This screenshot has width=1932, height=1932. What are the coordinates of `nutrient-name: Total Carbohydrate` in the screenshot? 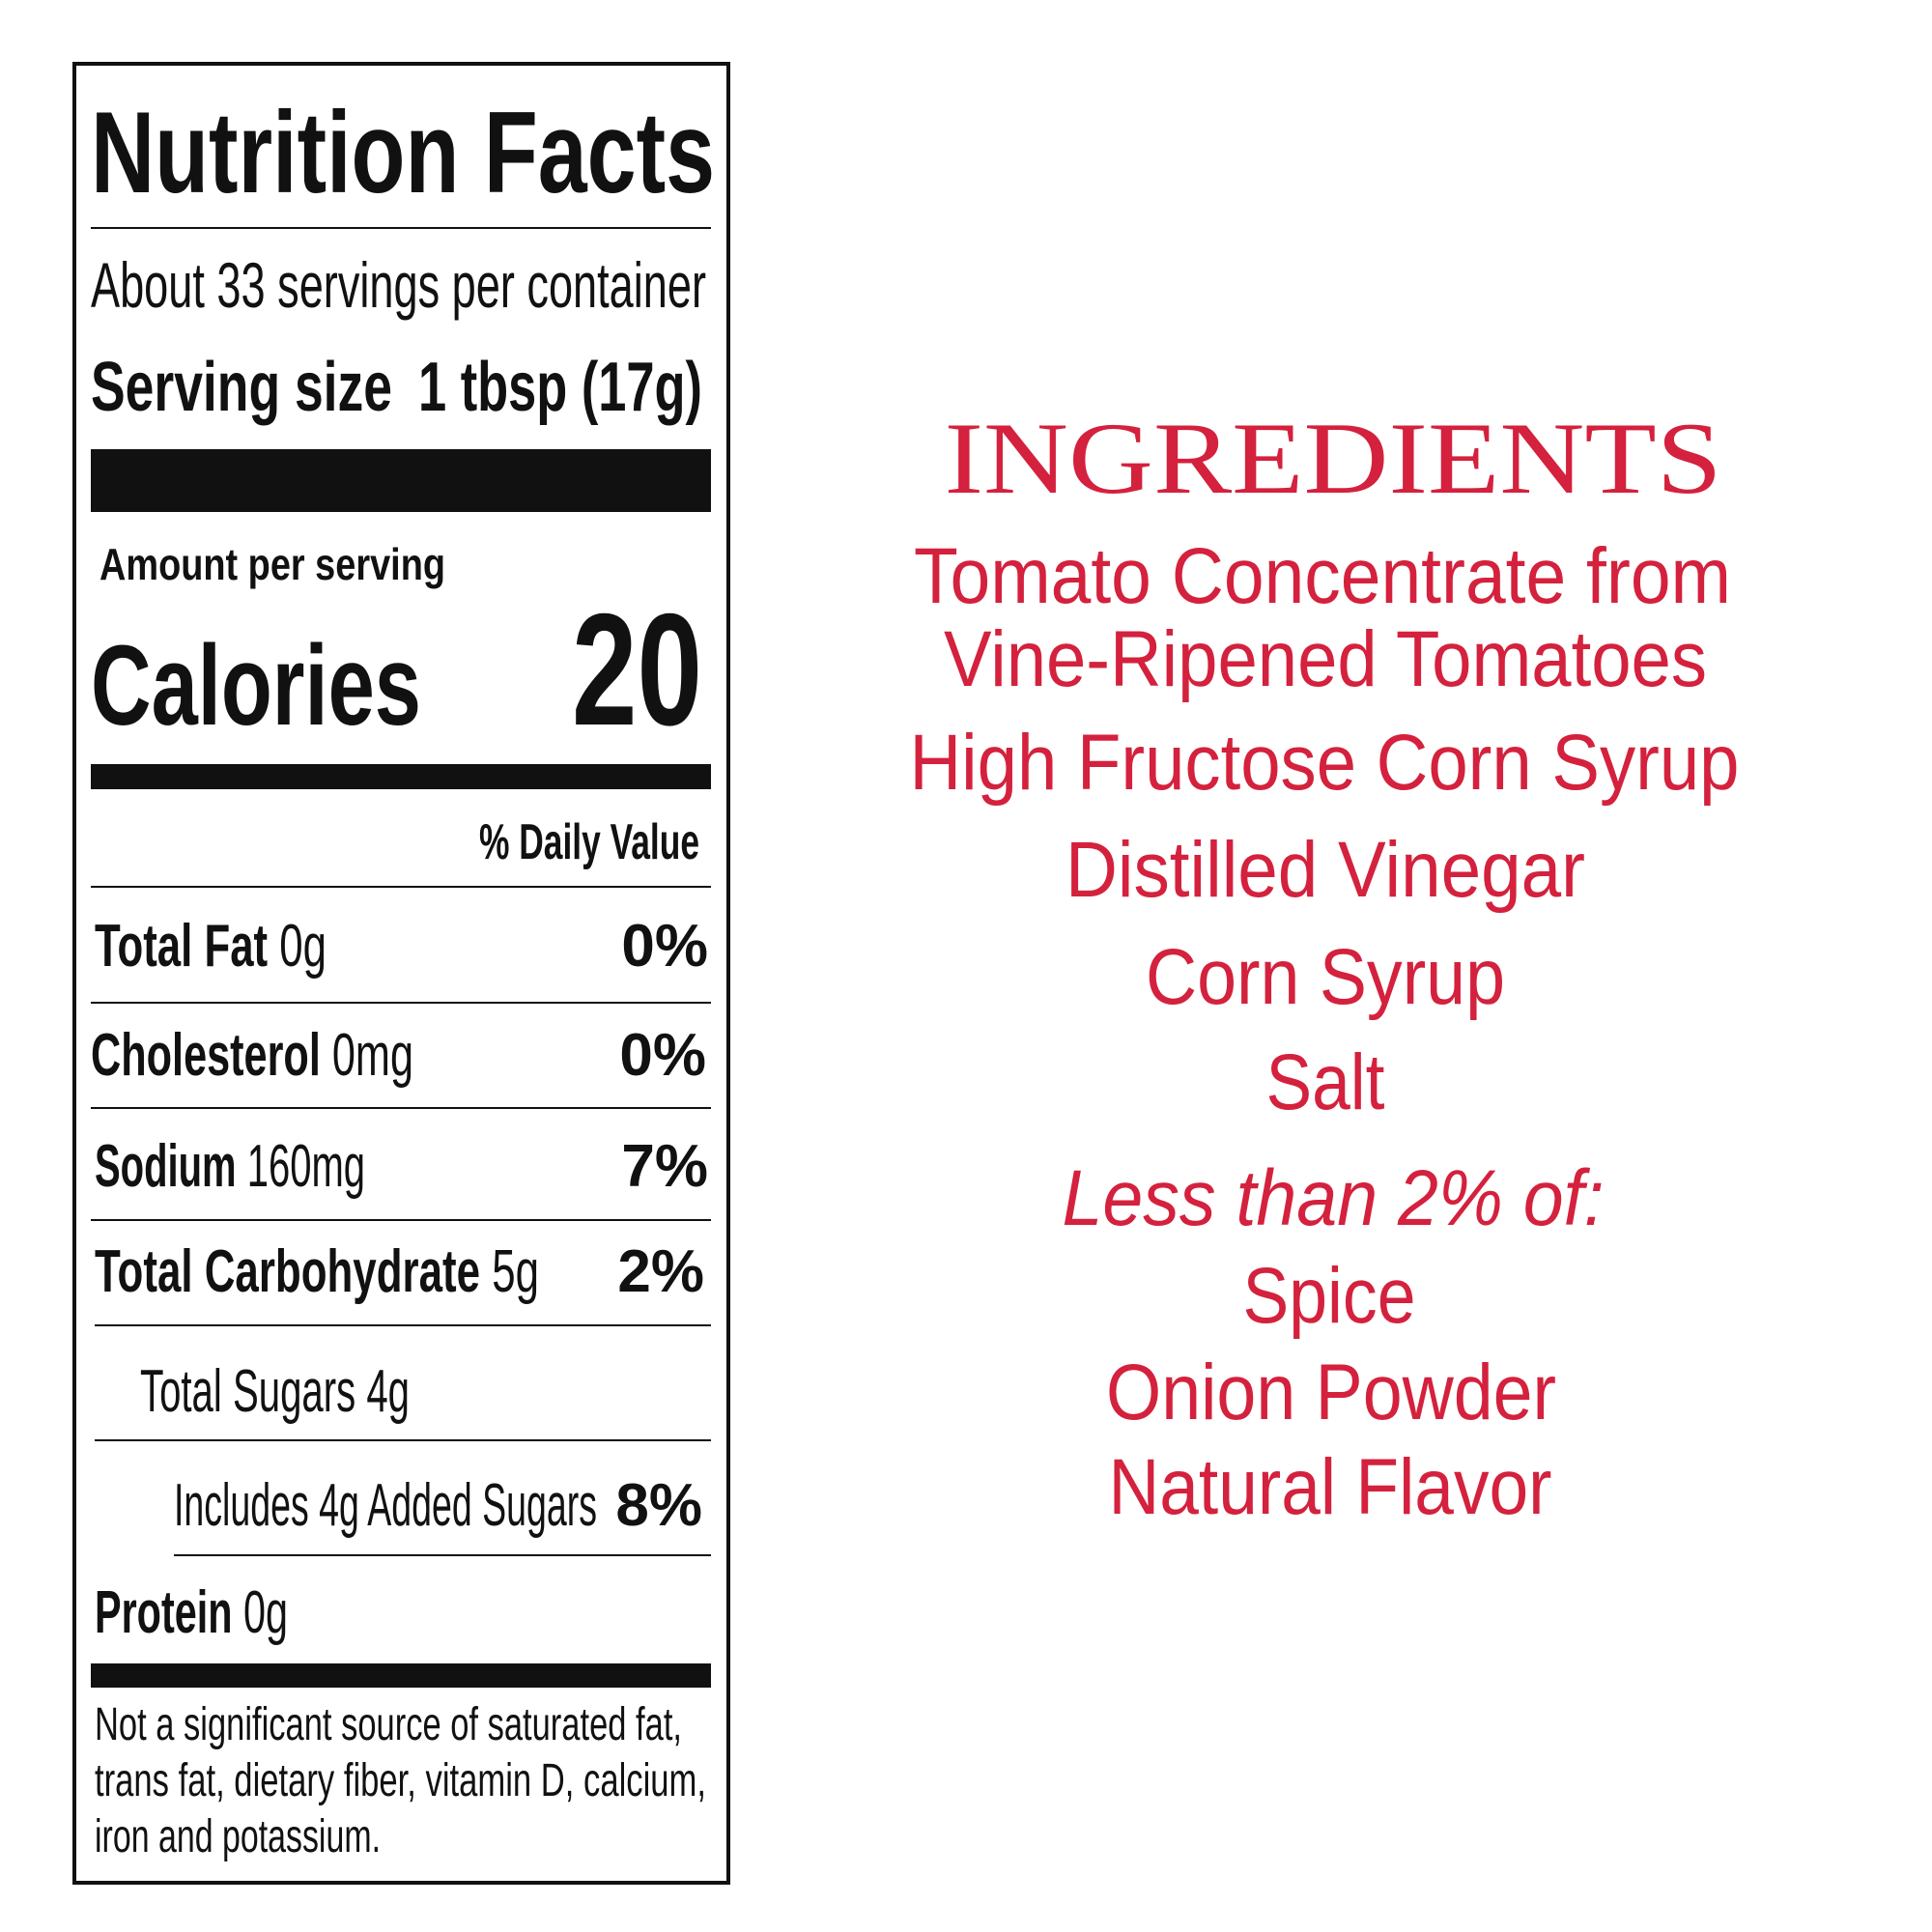 It's located at (287, 1271).